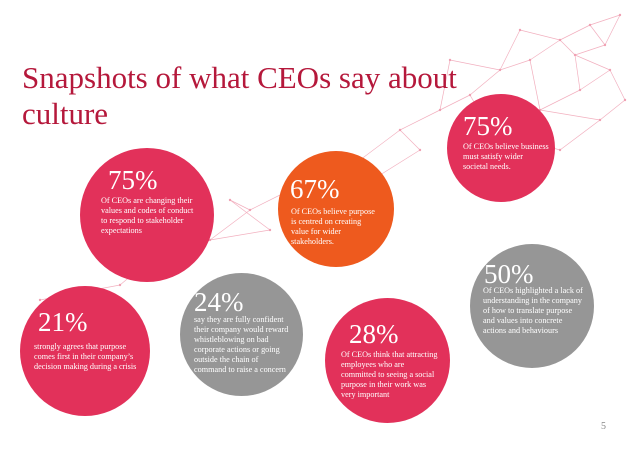 This screenshot has width=638, height=451. What do you see at coordinates (603, 426) in the screenshot?
I see `page-number: 5` at bounding box center [603, 426].